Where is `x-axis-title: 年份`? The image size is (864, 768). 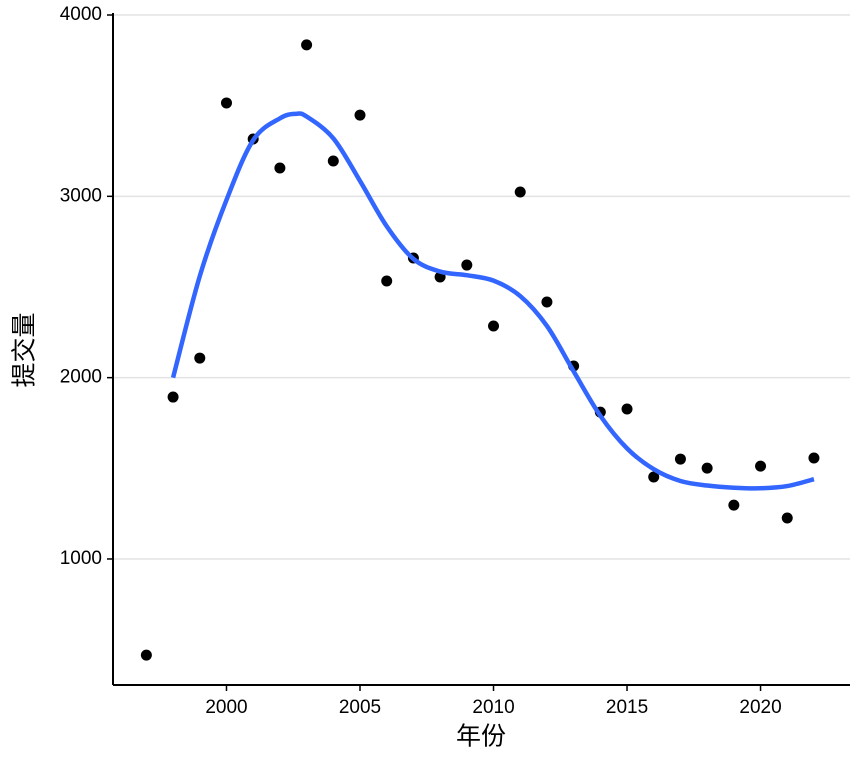
x-axis-title: 年份 is located at coordinates (481, 737).